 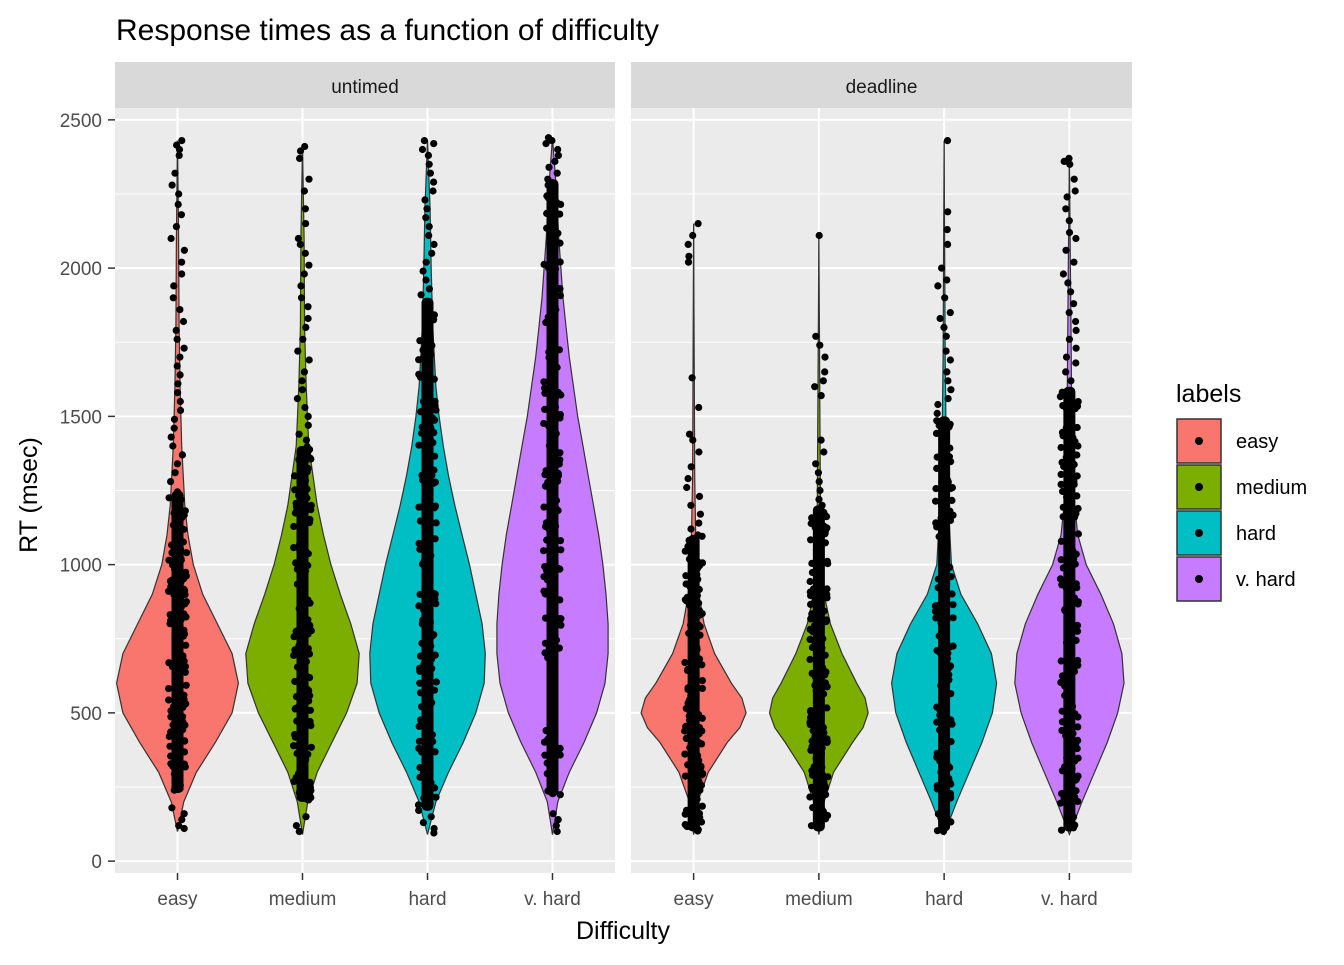 What do you see at coordinates (303, 899) in the screenshot?
I see `x-tick-label: medium` at bounding box center [303, 899].